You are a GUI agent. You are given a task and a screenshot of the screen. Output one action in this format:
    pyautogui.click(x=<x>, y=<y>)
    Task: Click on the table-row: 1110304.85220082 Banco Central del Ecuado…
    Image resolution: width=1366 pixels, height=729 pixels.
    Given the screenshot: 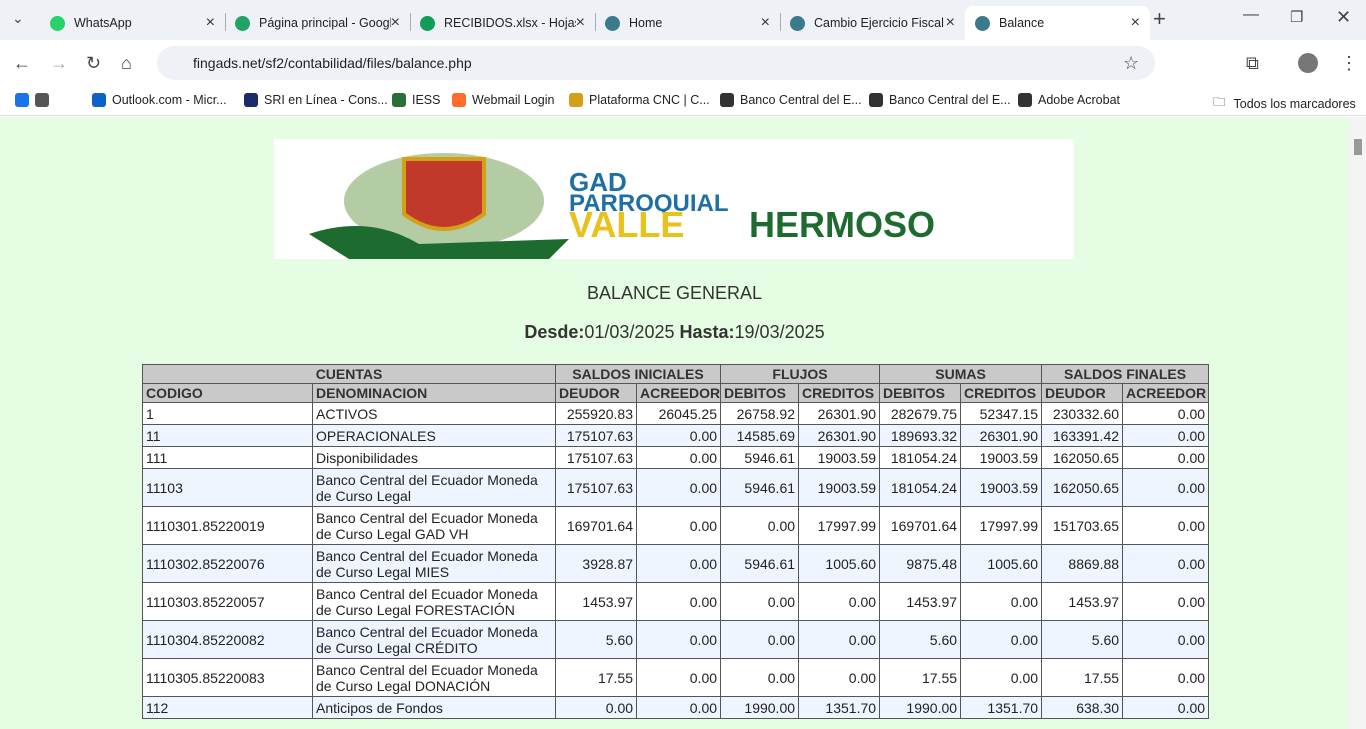 What is the action you would take?
    pyautogui.click(x=676, y=639)
    